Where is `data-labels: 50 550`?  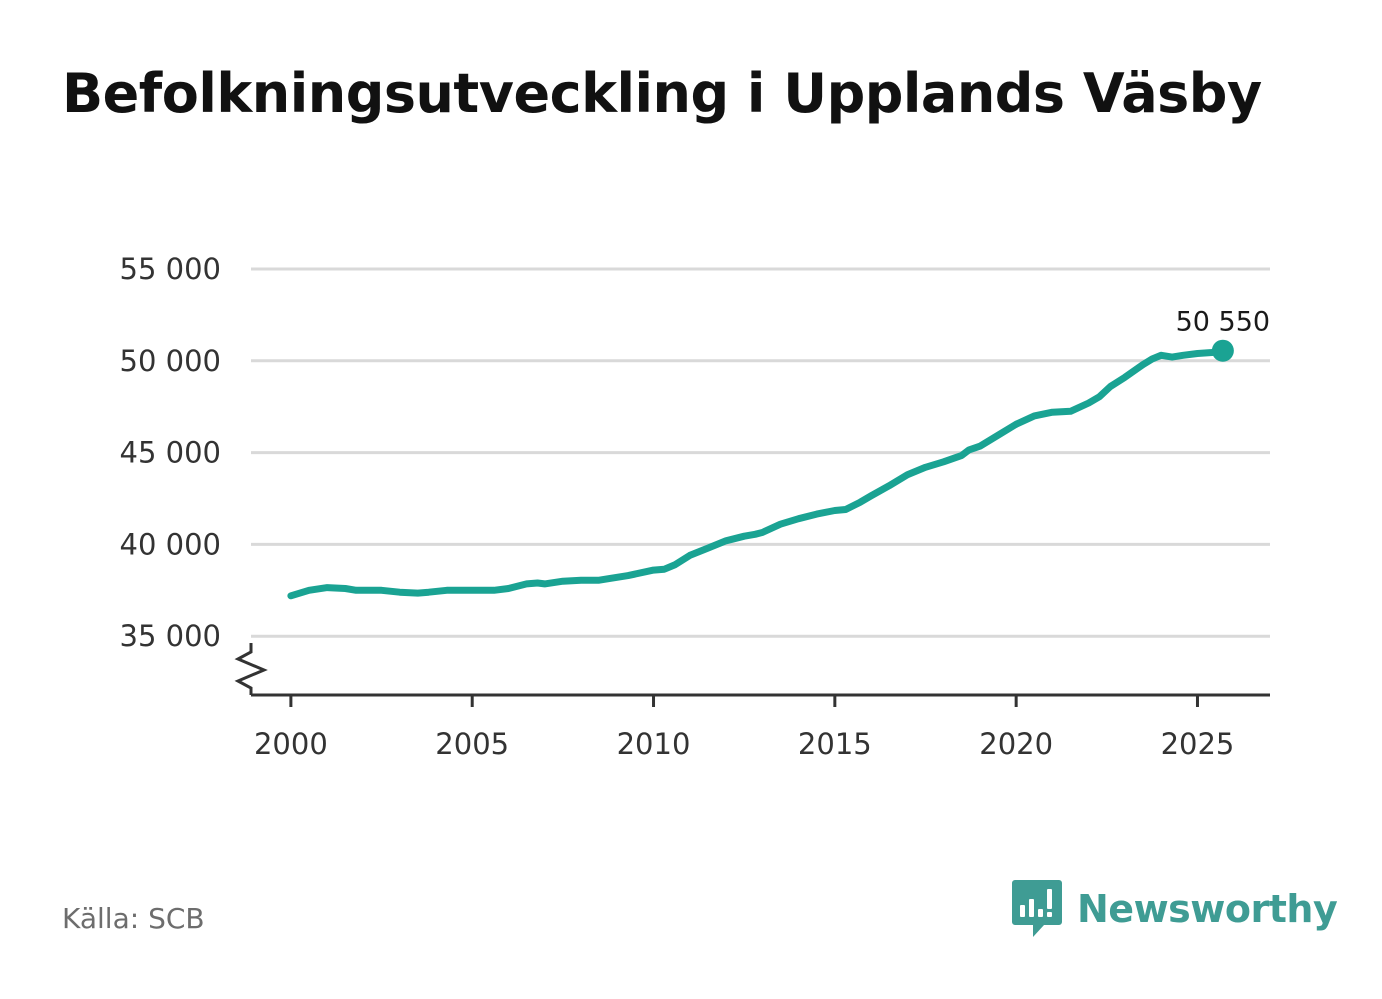
data-labels: 50 550 is located at coordinates (1223, 322).